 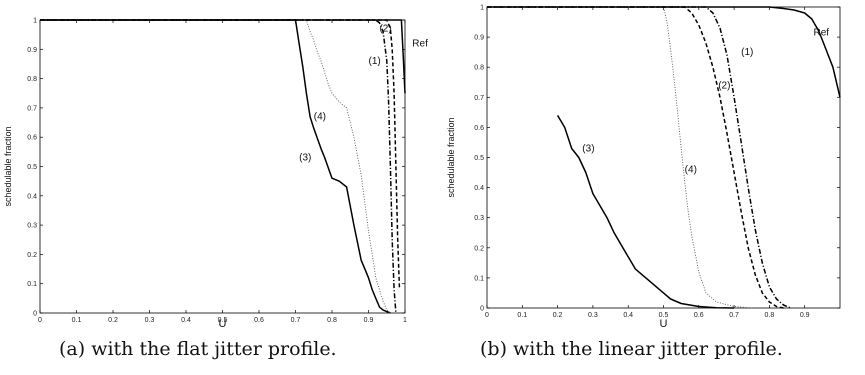 What do you see at coordinates (32, 196) in the screenshot?
I see `chart-a-y-tick-label: 0.4` at bounding box center [32, 196].